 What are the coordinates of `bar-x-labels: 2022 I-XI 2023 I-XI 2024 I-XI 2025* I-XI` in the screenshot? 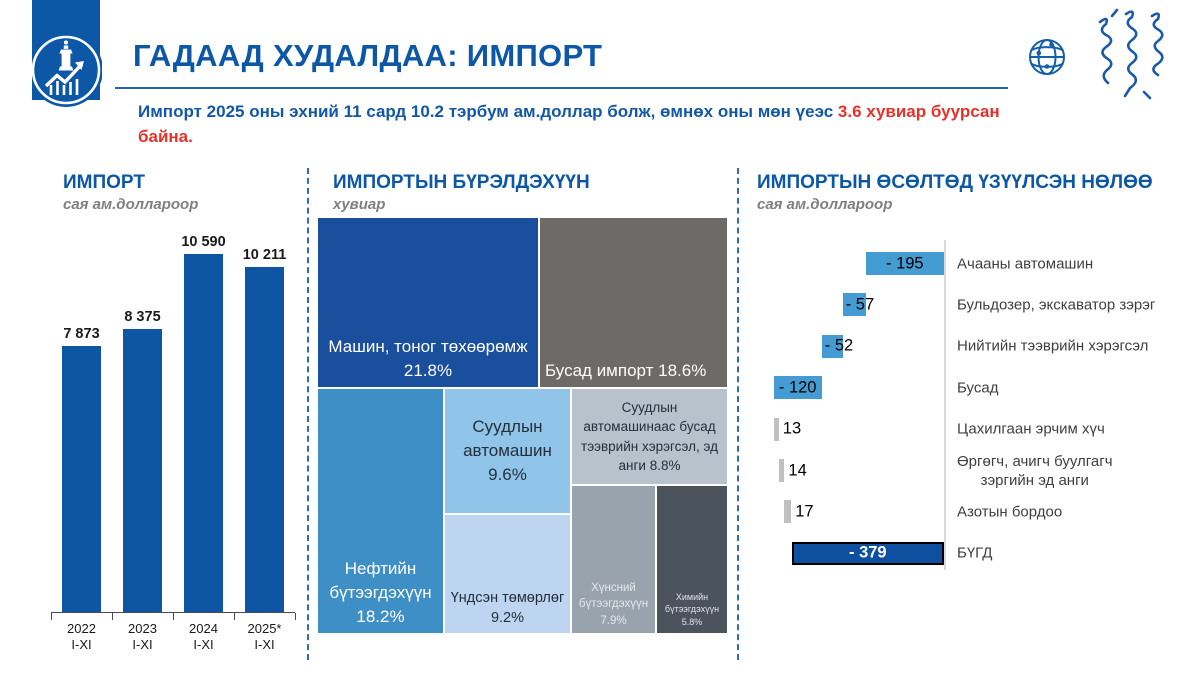 It's located at (173, 637).